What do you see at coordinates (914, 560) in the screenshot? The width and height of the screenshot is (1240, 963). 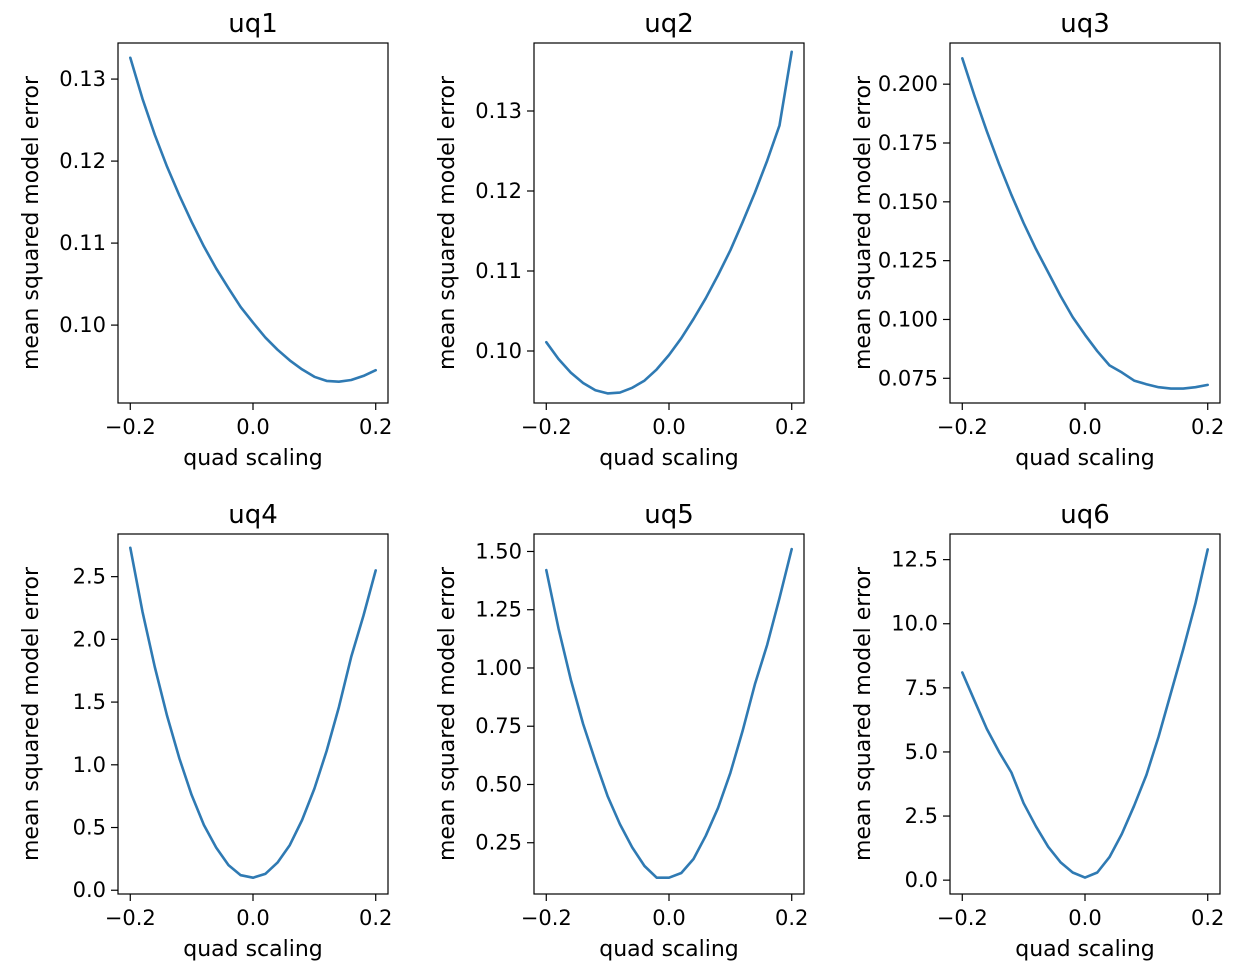 I see `y-tick-label: 12.5` at bounding box center [914, 560].